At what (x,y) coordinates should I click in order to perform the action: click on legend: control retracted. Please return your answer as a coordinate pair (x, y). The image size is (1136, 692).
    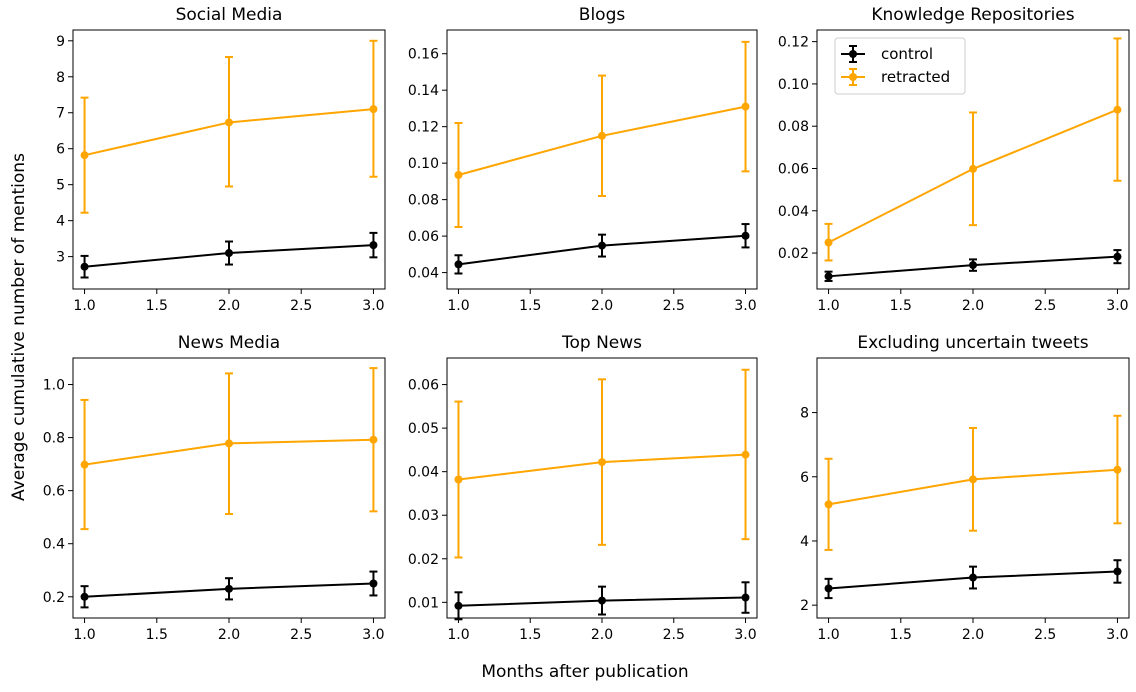
    Looking at the image, I should click on (900, 66).